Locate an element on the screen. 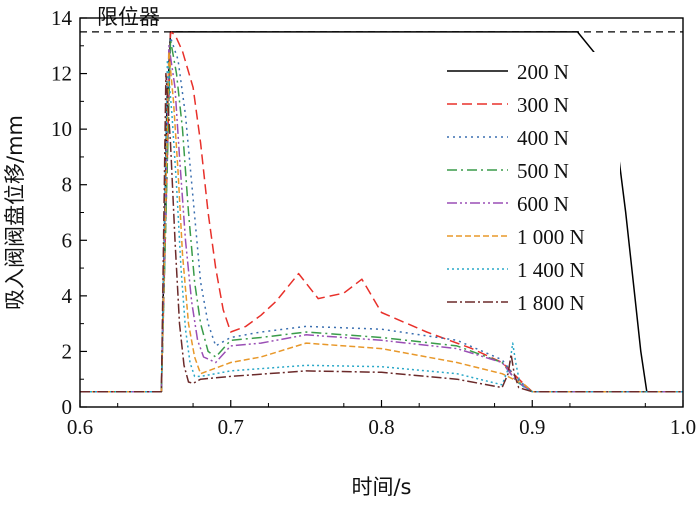 This screenshot has height=508, width=700. legend-background is located at coordinates (530, 186).